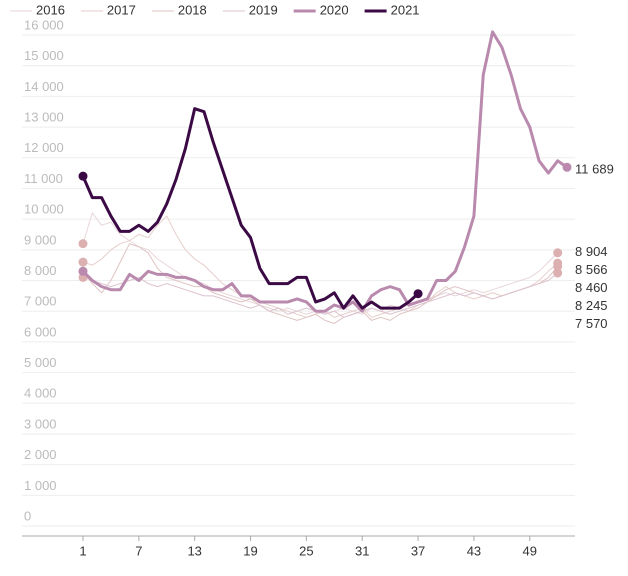  I want to click on x-tick-label: 1, so click(82, 550).